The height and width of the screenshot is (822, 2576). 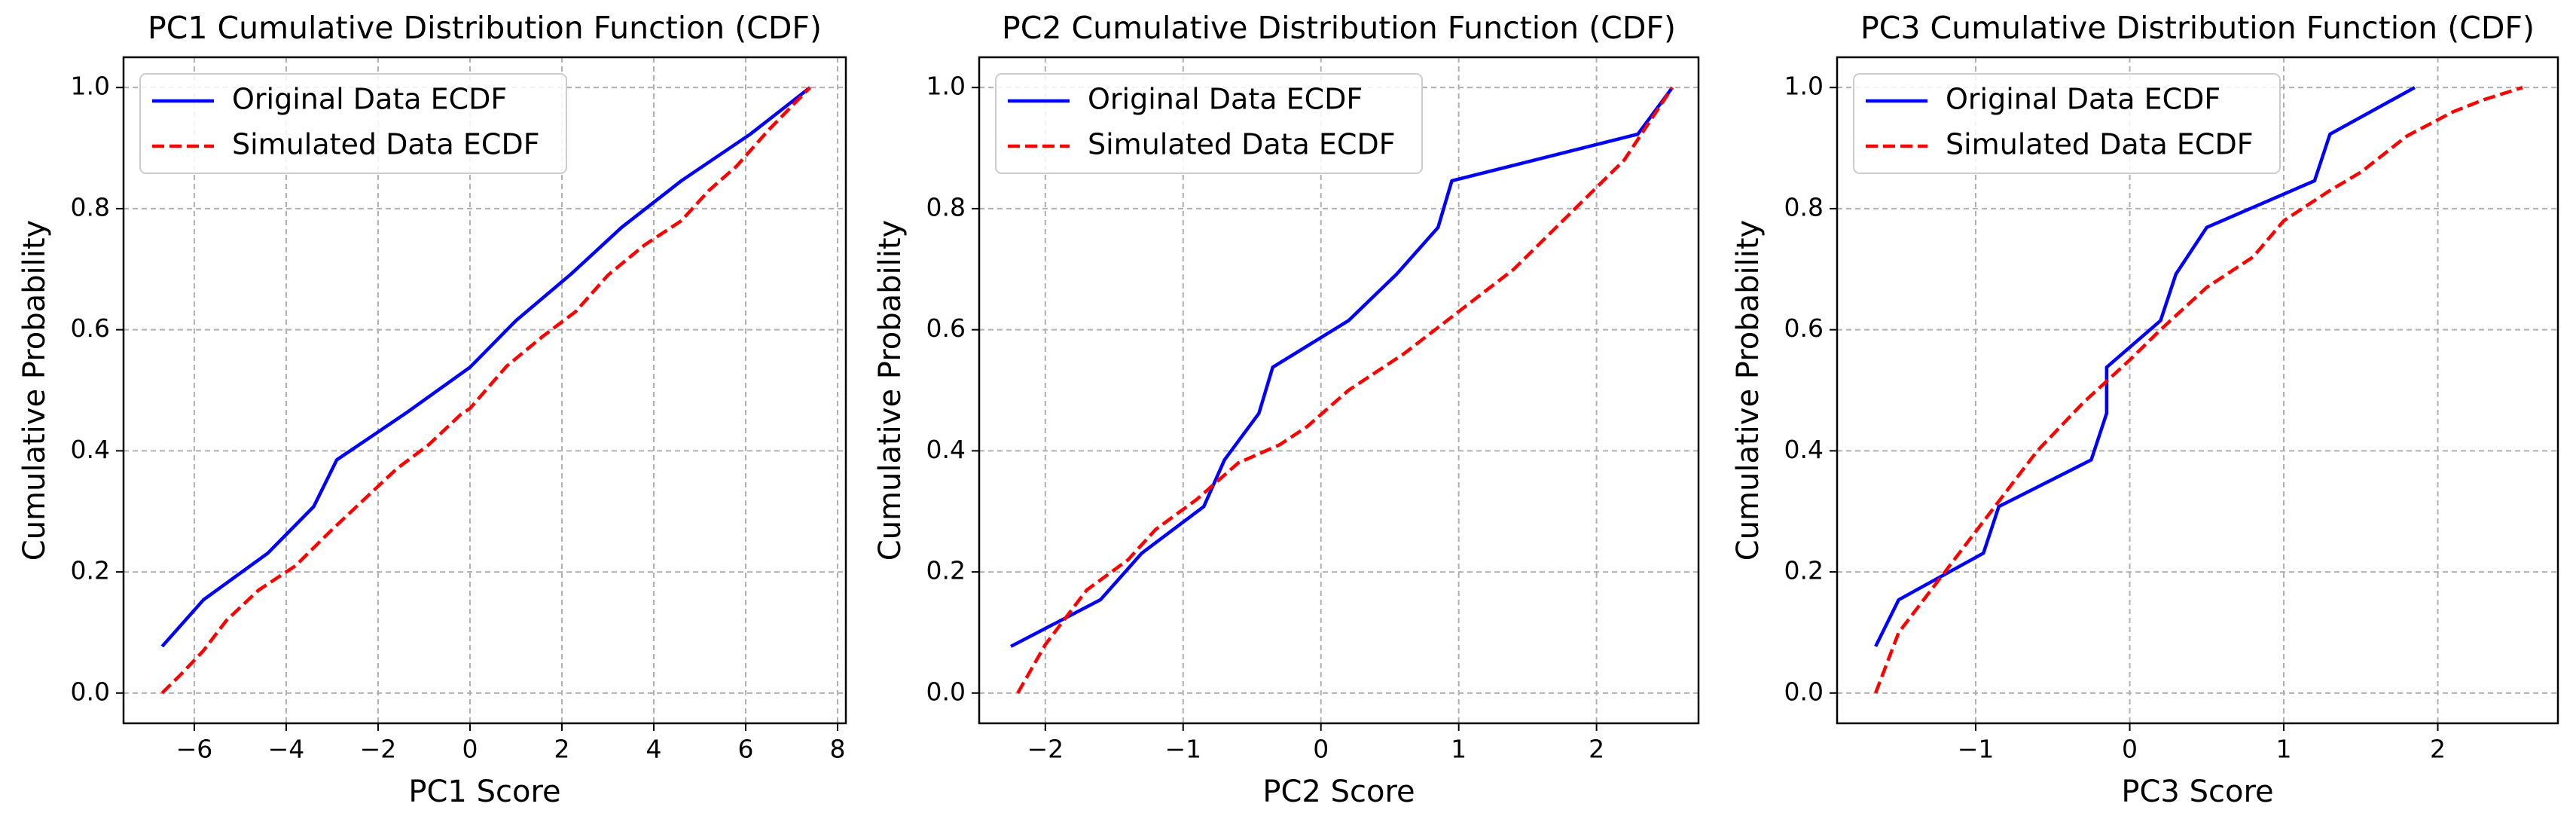 What do you see at coordinates (484, 792) in the screenshot?
I see `x-axis-label: PC1 Score` at bounding box center [484, 792].